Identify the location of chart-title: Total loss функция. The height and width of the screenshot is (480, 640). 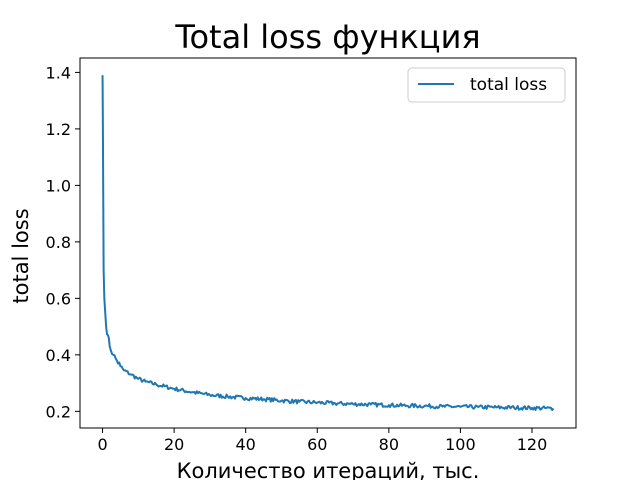
(327, 37).